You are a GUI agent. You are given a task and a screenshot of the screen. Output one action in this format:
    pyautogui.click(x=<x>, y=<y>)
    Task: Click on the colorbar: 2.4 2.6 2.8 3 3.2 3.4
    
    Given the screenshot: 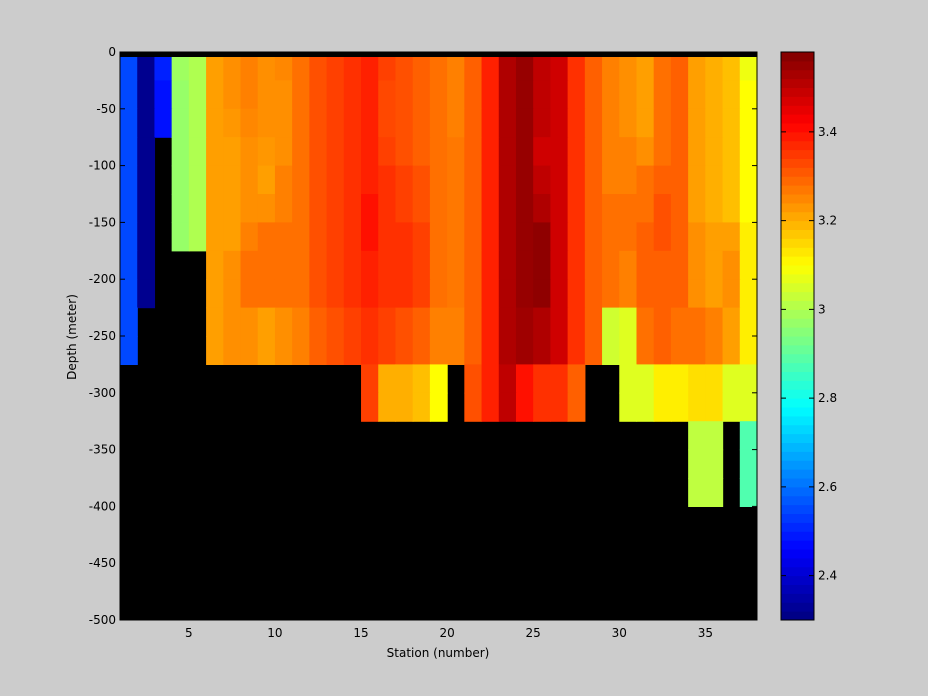 What is the action you would take?
    pyautogui.click(x=808, y=336)
    